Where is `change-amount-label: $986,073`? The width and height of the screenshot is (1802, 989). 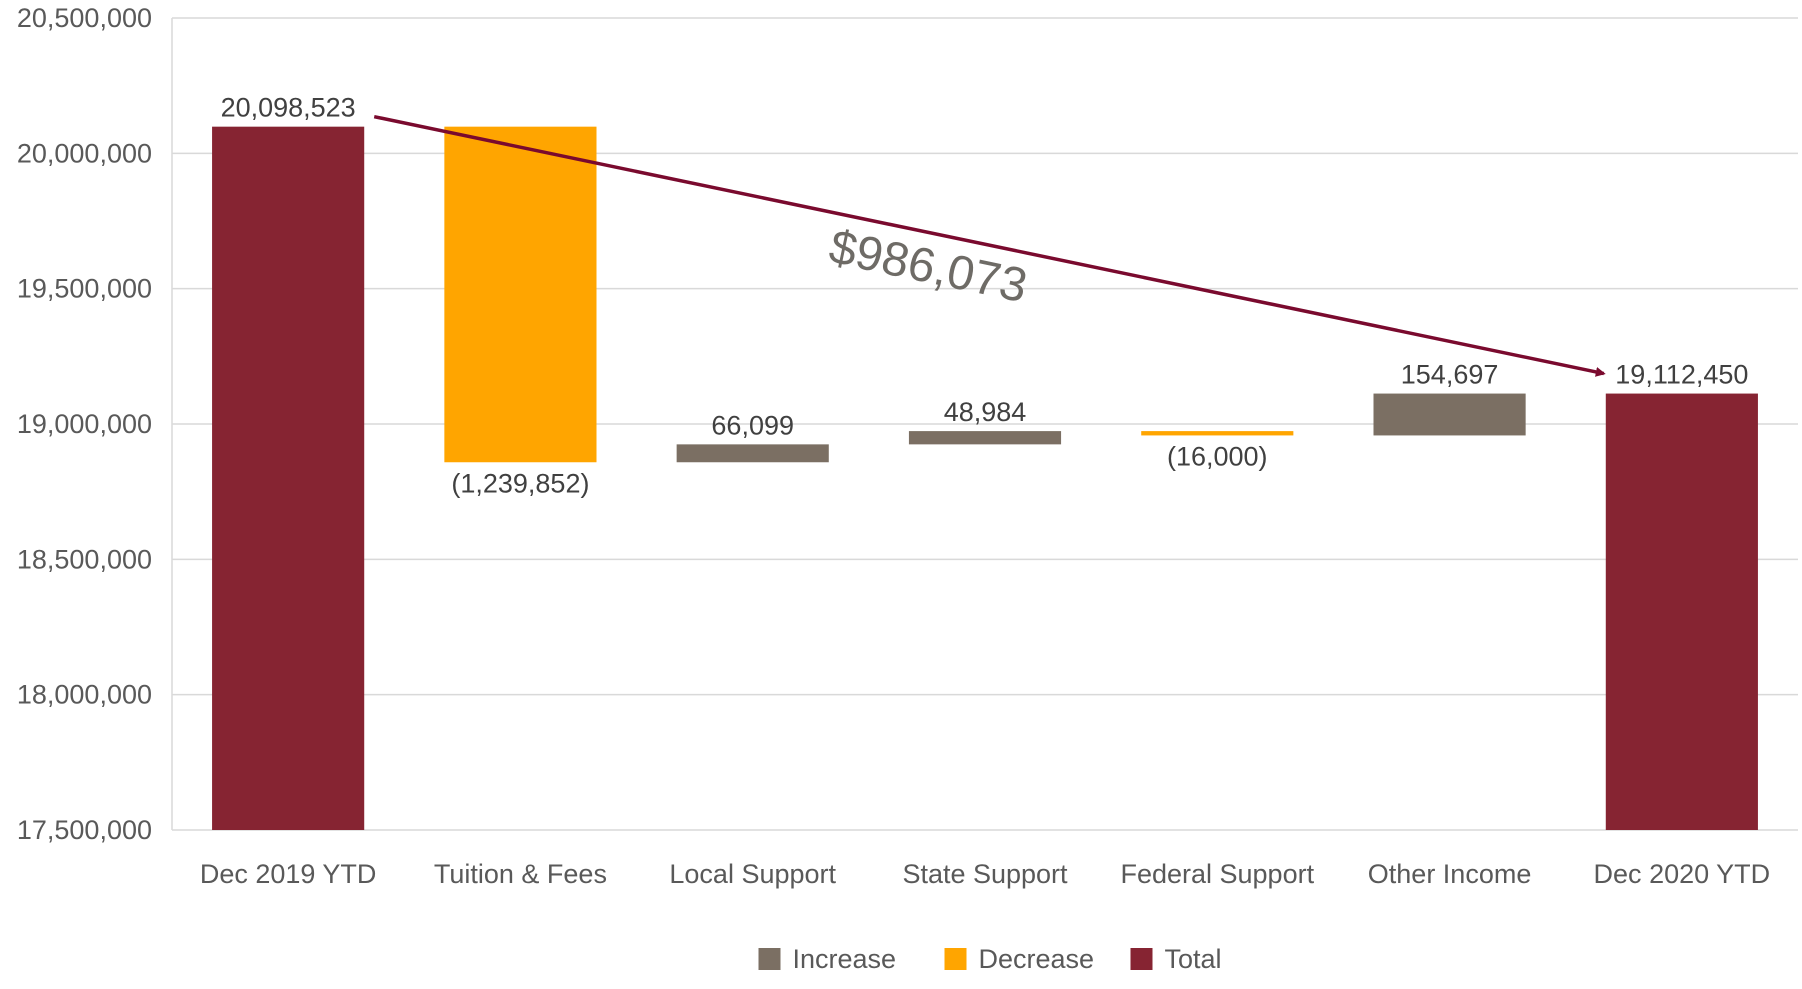 change-amount-label: $986,073 is located at coordinates (928, 266).